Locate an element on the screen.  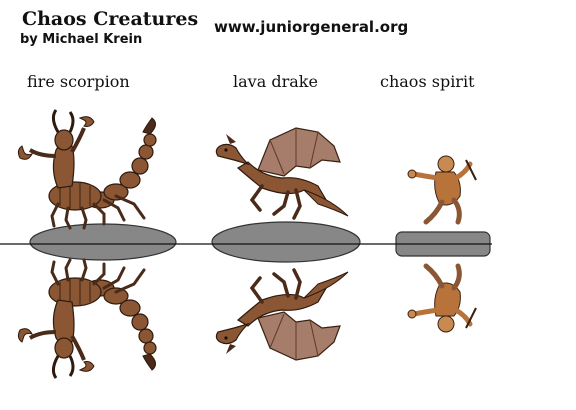
drake-base is located at coordinates (286, 242).